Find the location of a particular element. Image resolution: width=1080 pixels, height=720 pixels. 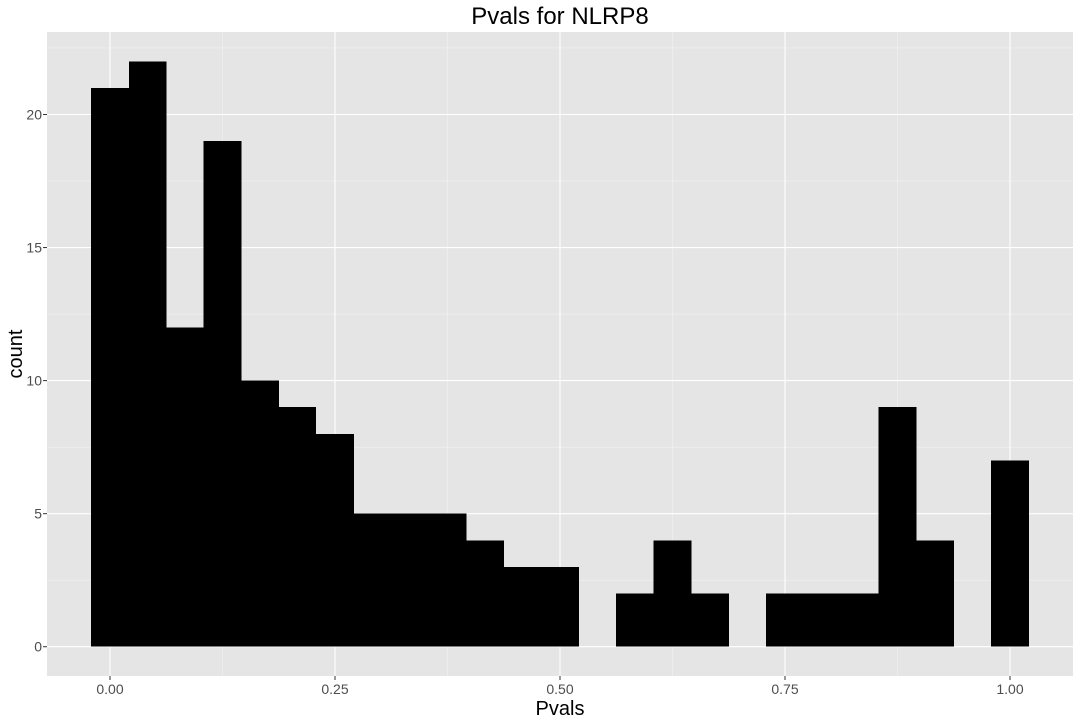

y-axis-title: count is located at coordinates (16, 353).